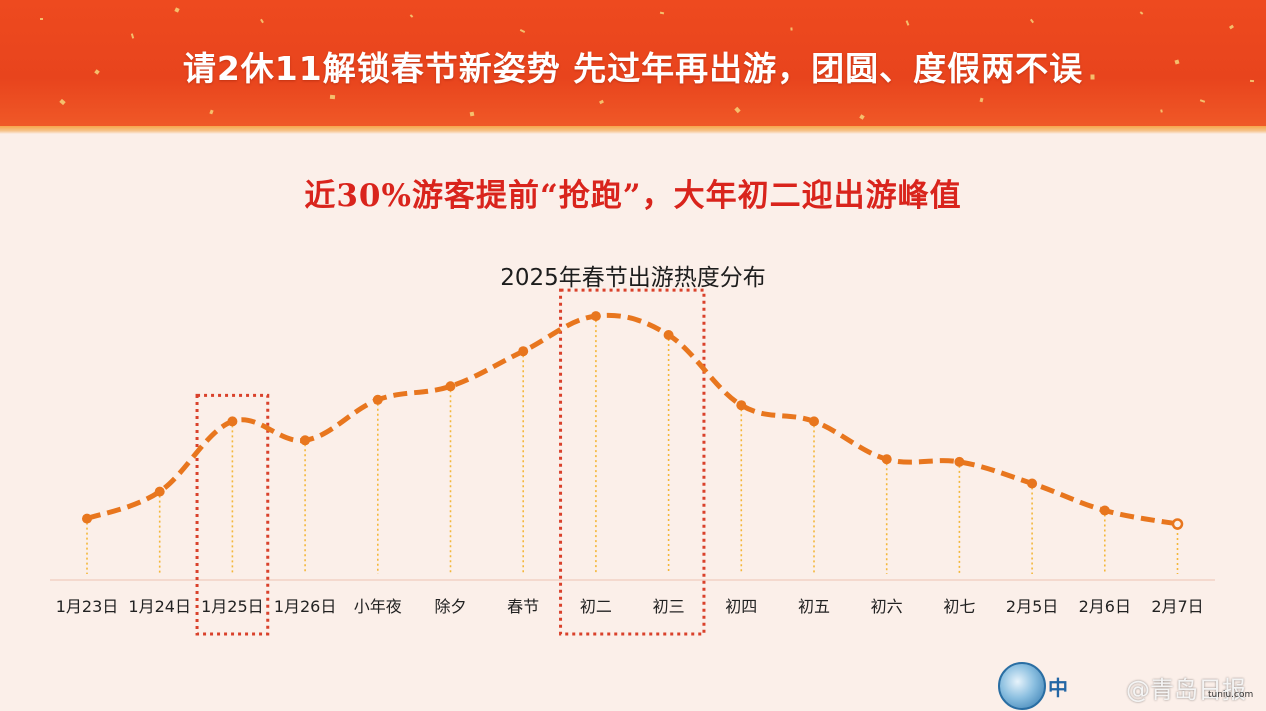  What do you see at coordinates (886, 606) in the screenshot?
I see `x-tick-label: 初六` at bounding box center [886, 606].